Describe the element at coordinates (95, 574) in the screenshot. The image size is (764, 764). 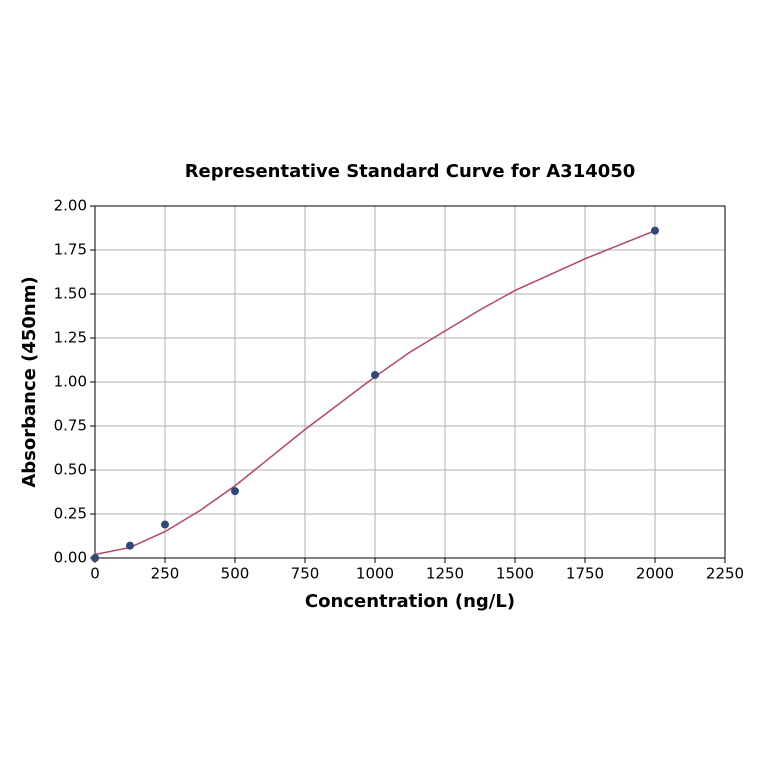
I see `x-tick-label: 0` at that location.